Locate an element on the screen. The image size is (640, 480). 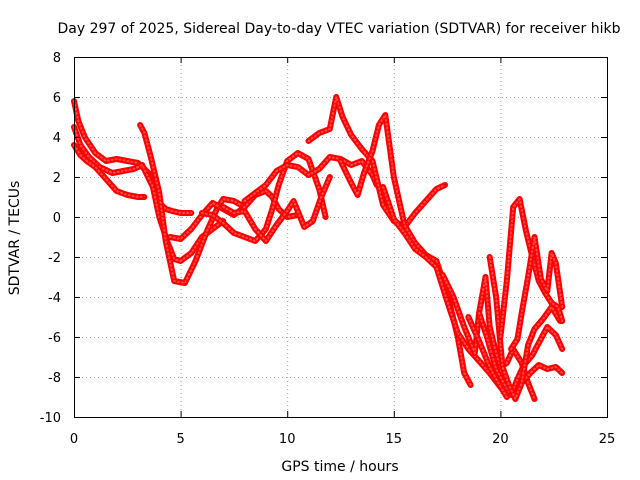
y-tick-label: 0 is located at coordinates (57, 218).